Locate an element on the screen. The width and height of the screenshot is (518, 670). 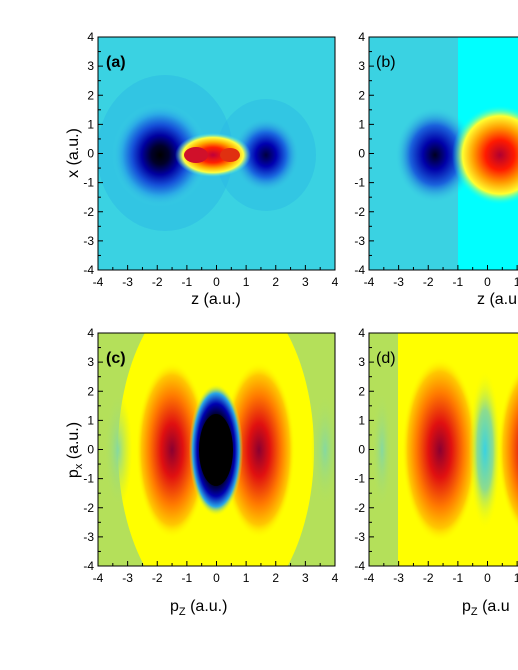
panel-c-ylabel-main: p is located at coordinates (73, 473).